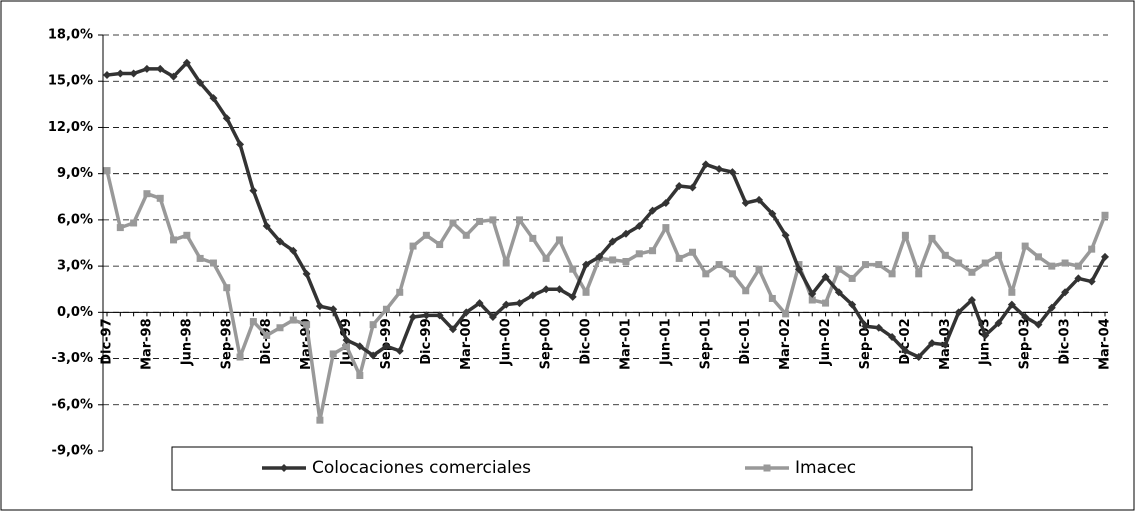  Describe the element at coordinates (785, 344) in the screenshot. I see `x-tick-label: Mar-02` at that location.